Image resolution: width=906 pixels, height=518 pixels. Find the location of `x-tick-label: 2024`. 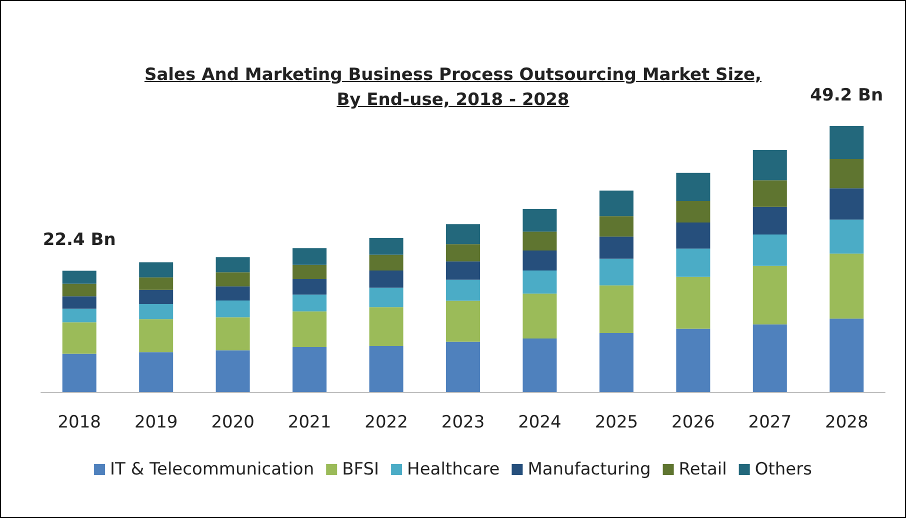

x-tick-label: 2024 is located at coordinates (540, 422).